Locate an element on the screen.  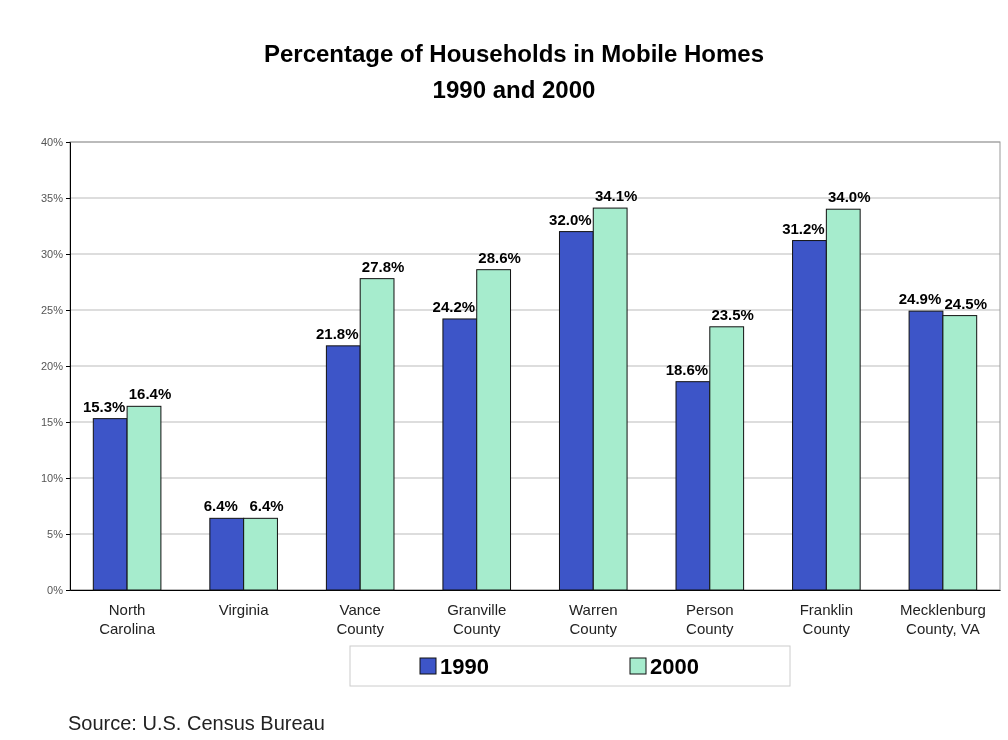
y-tick-label: 40% is located at coordinates (52, 142).